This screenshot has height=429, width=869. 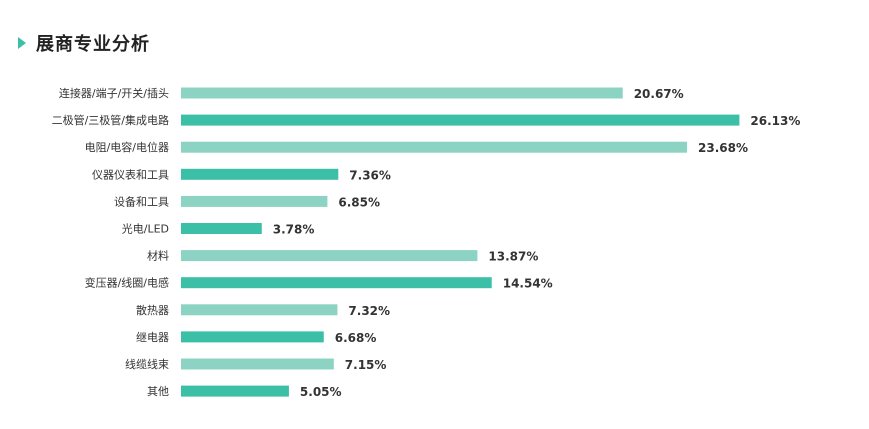 What do you see at coordinates (775, 121) in the screenshot?
I see `value-label: 26.13%` at bounding box center [775, 121].